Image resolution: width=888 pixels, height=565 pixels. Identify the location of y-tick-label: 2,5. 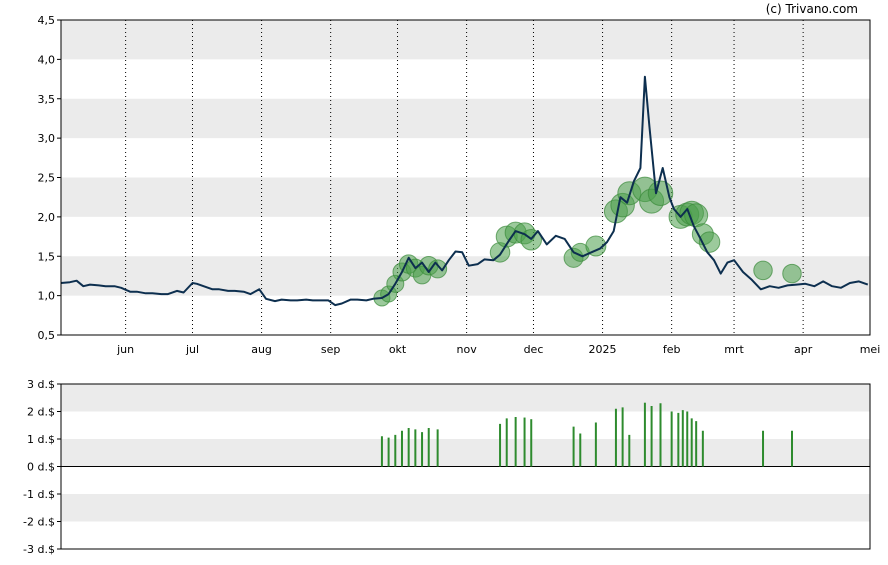
(47, 178).